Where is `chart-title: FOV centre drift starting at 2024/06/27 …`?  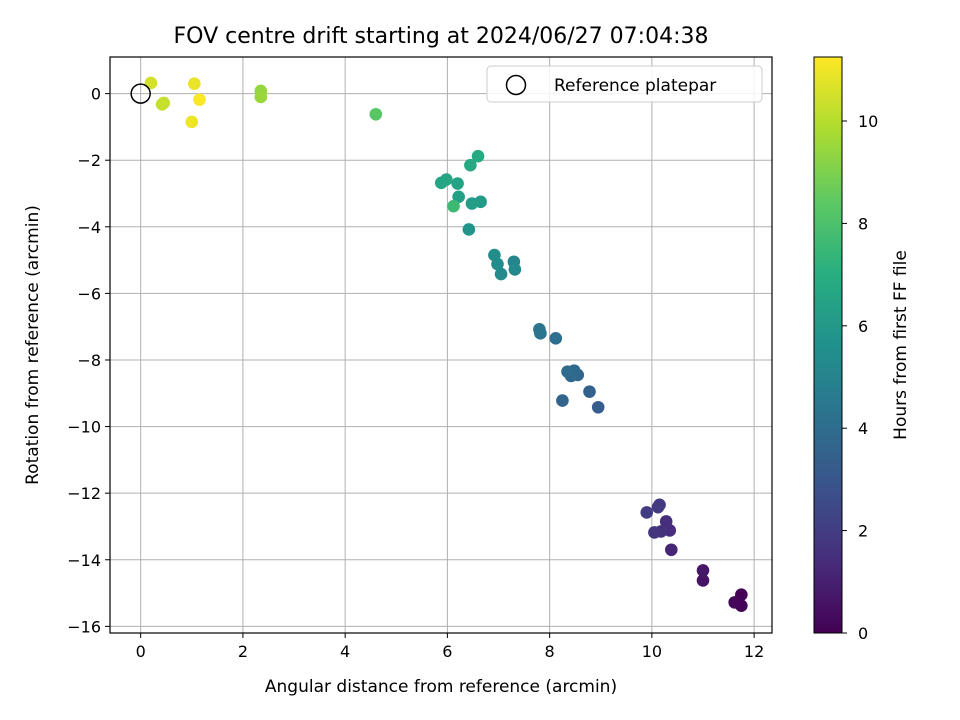 chart-title: FOV centre drift starting at 2024/06/27 … is located at coordinates (441, 36).